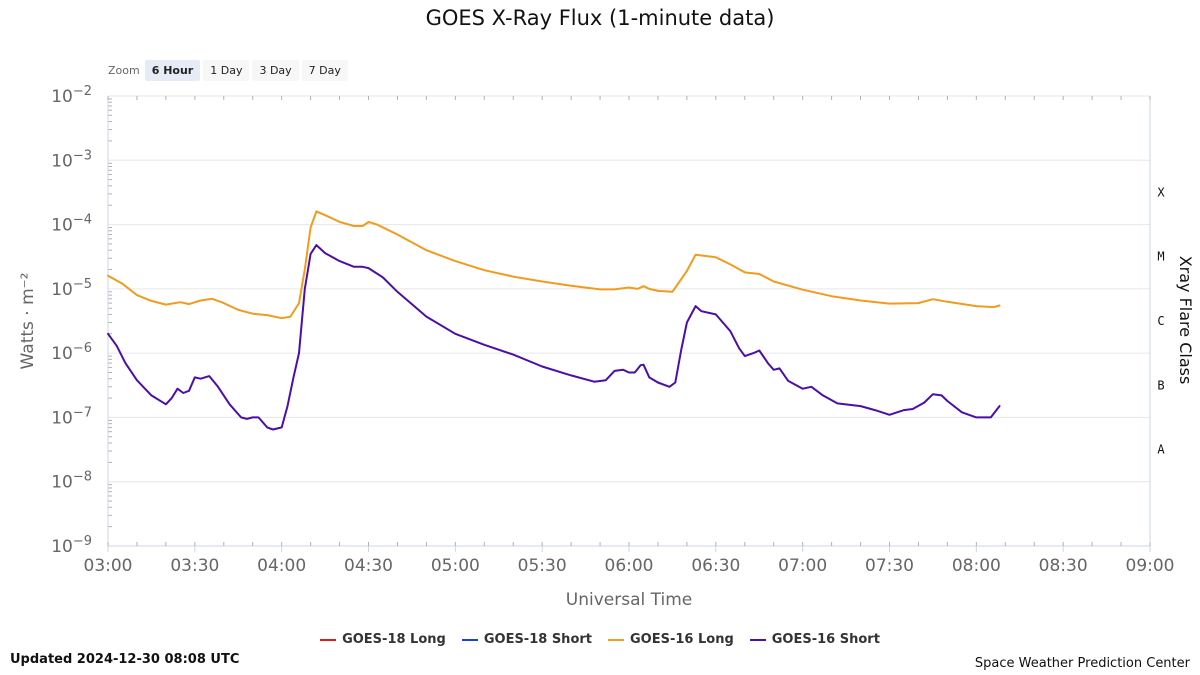 The width and height of the screenshot is (1200, 675). Describe the element at coordinates (802, 566) in the screenshot. I see `x-tick-label: 07:00` at that location.